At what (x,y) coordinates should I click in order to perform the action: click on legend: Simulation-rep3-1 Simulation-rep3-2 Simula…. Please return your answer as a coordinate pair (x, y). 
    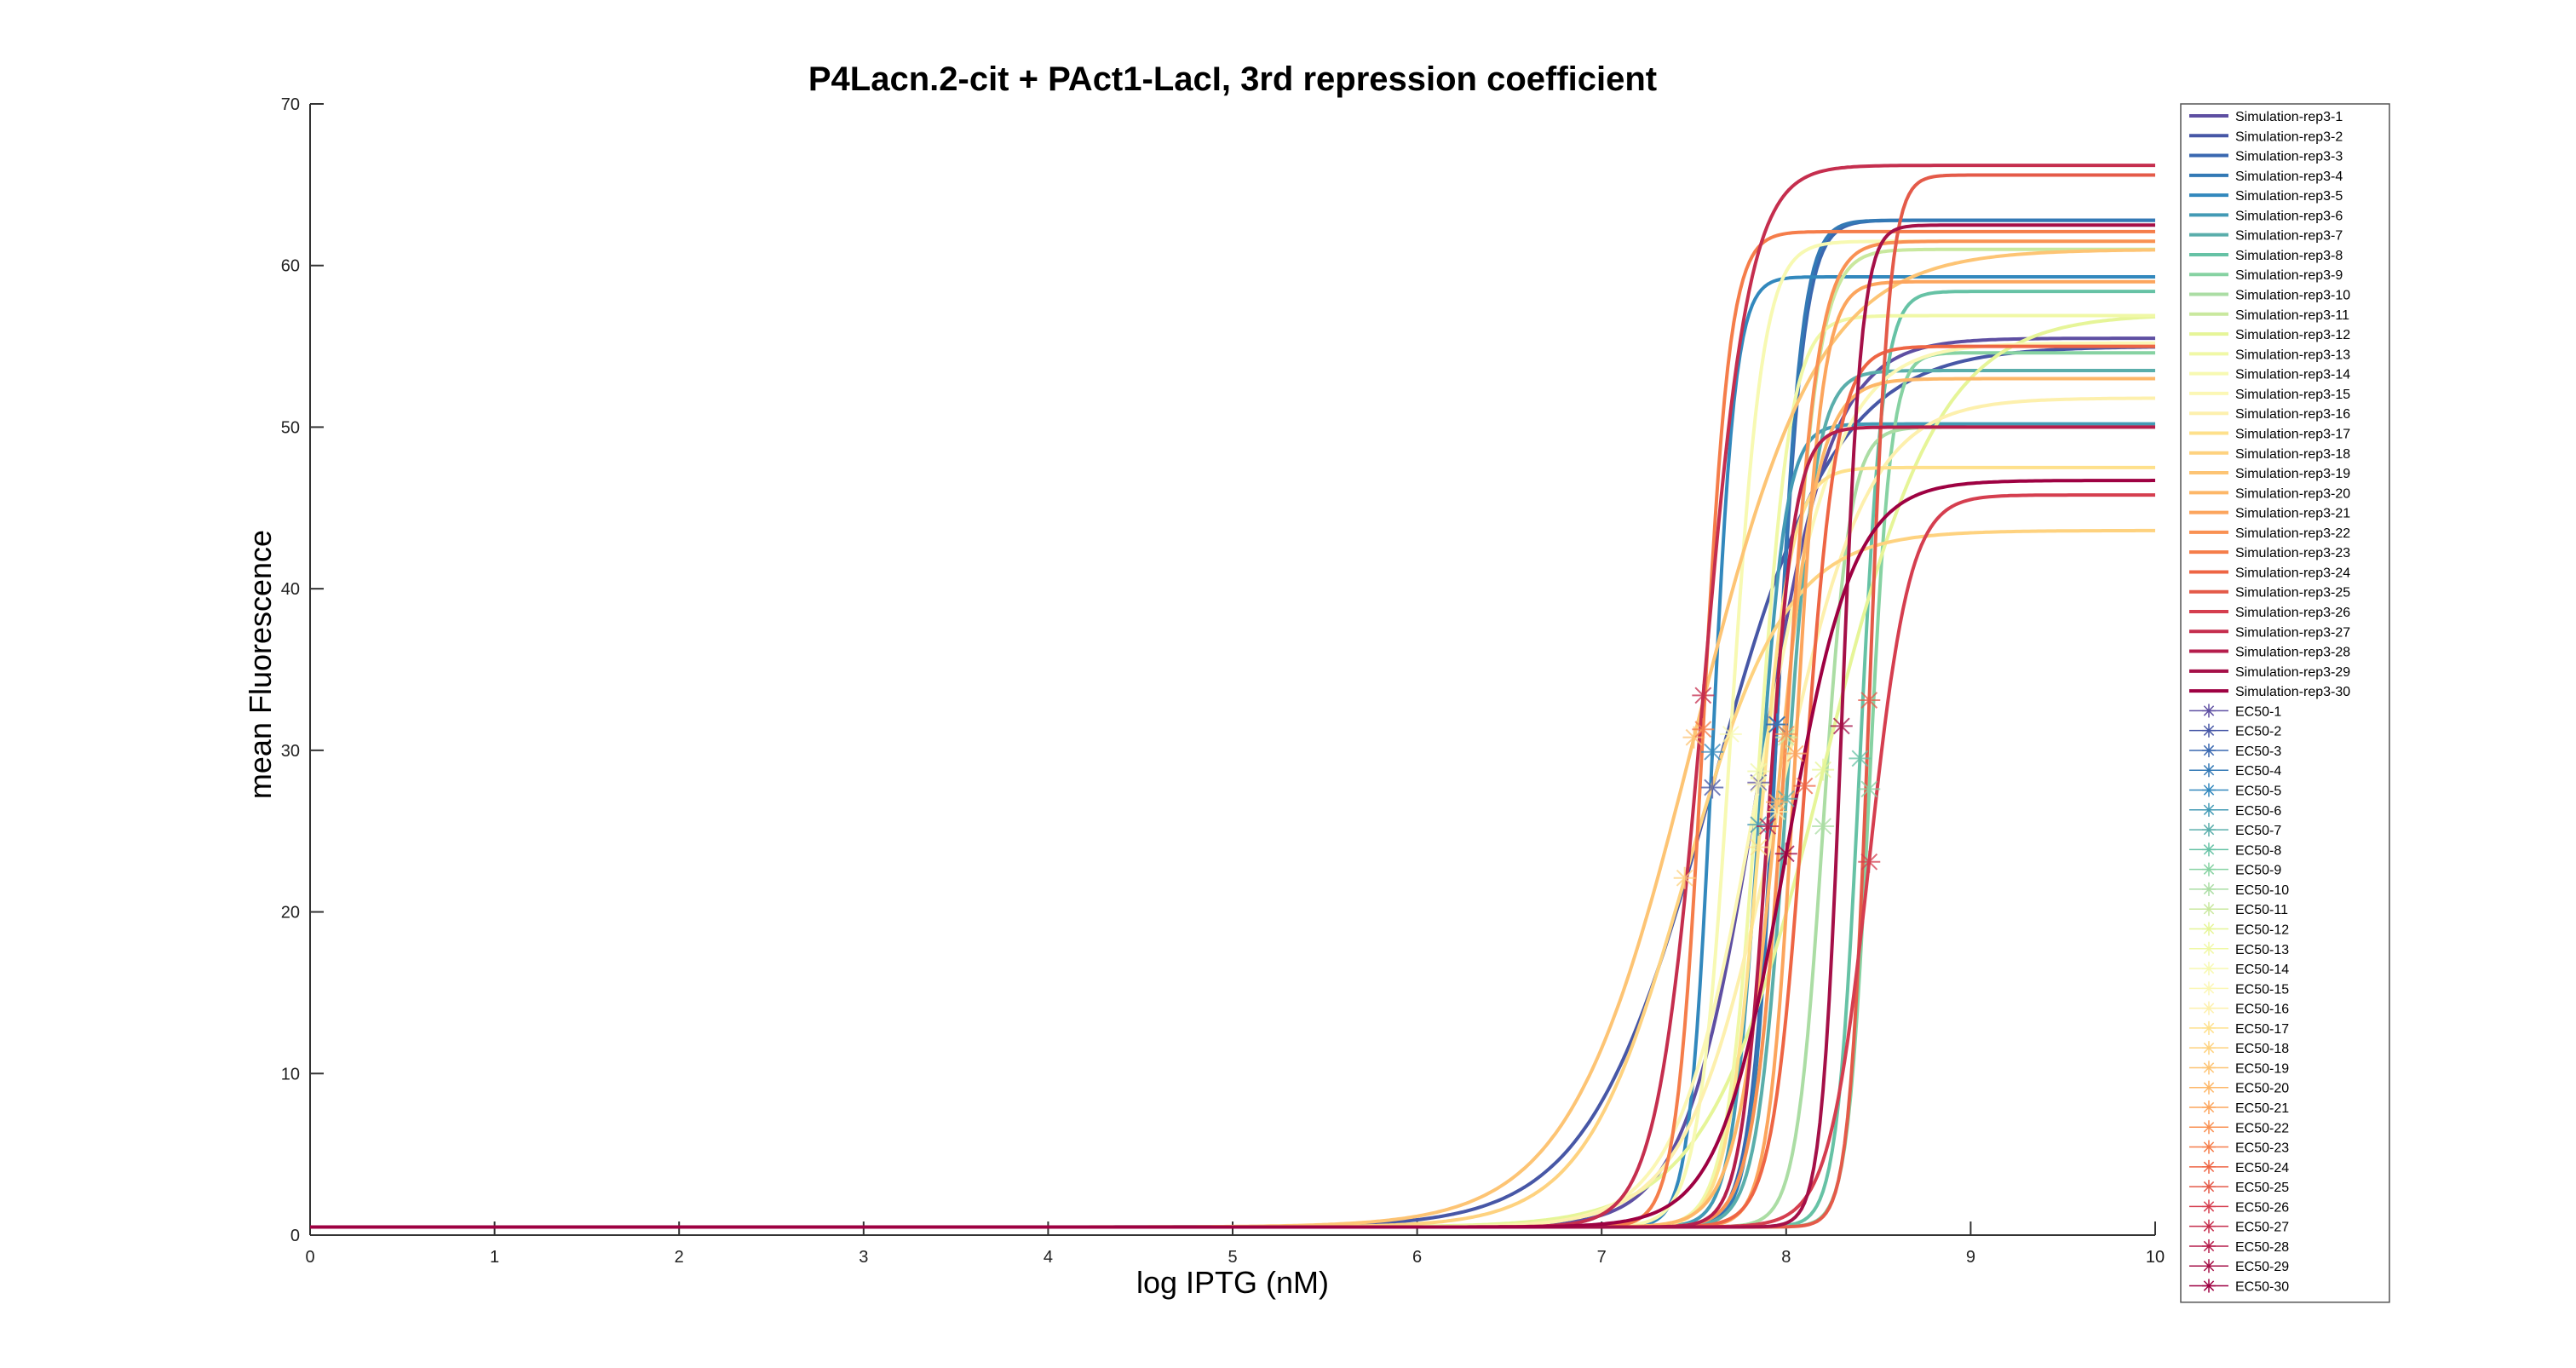
    Looking at the image, I should click on (2285, 703).